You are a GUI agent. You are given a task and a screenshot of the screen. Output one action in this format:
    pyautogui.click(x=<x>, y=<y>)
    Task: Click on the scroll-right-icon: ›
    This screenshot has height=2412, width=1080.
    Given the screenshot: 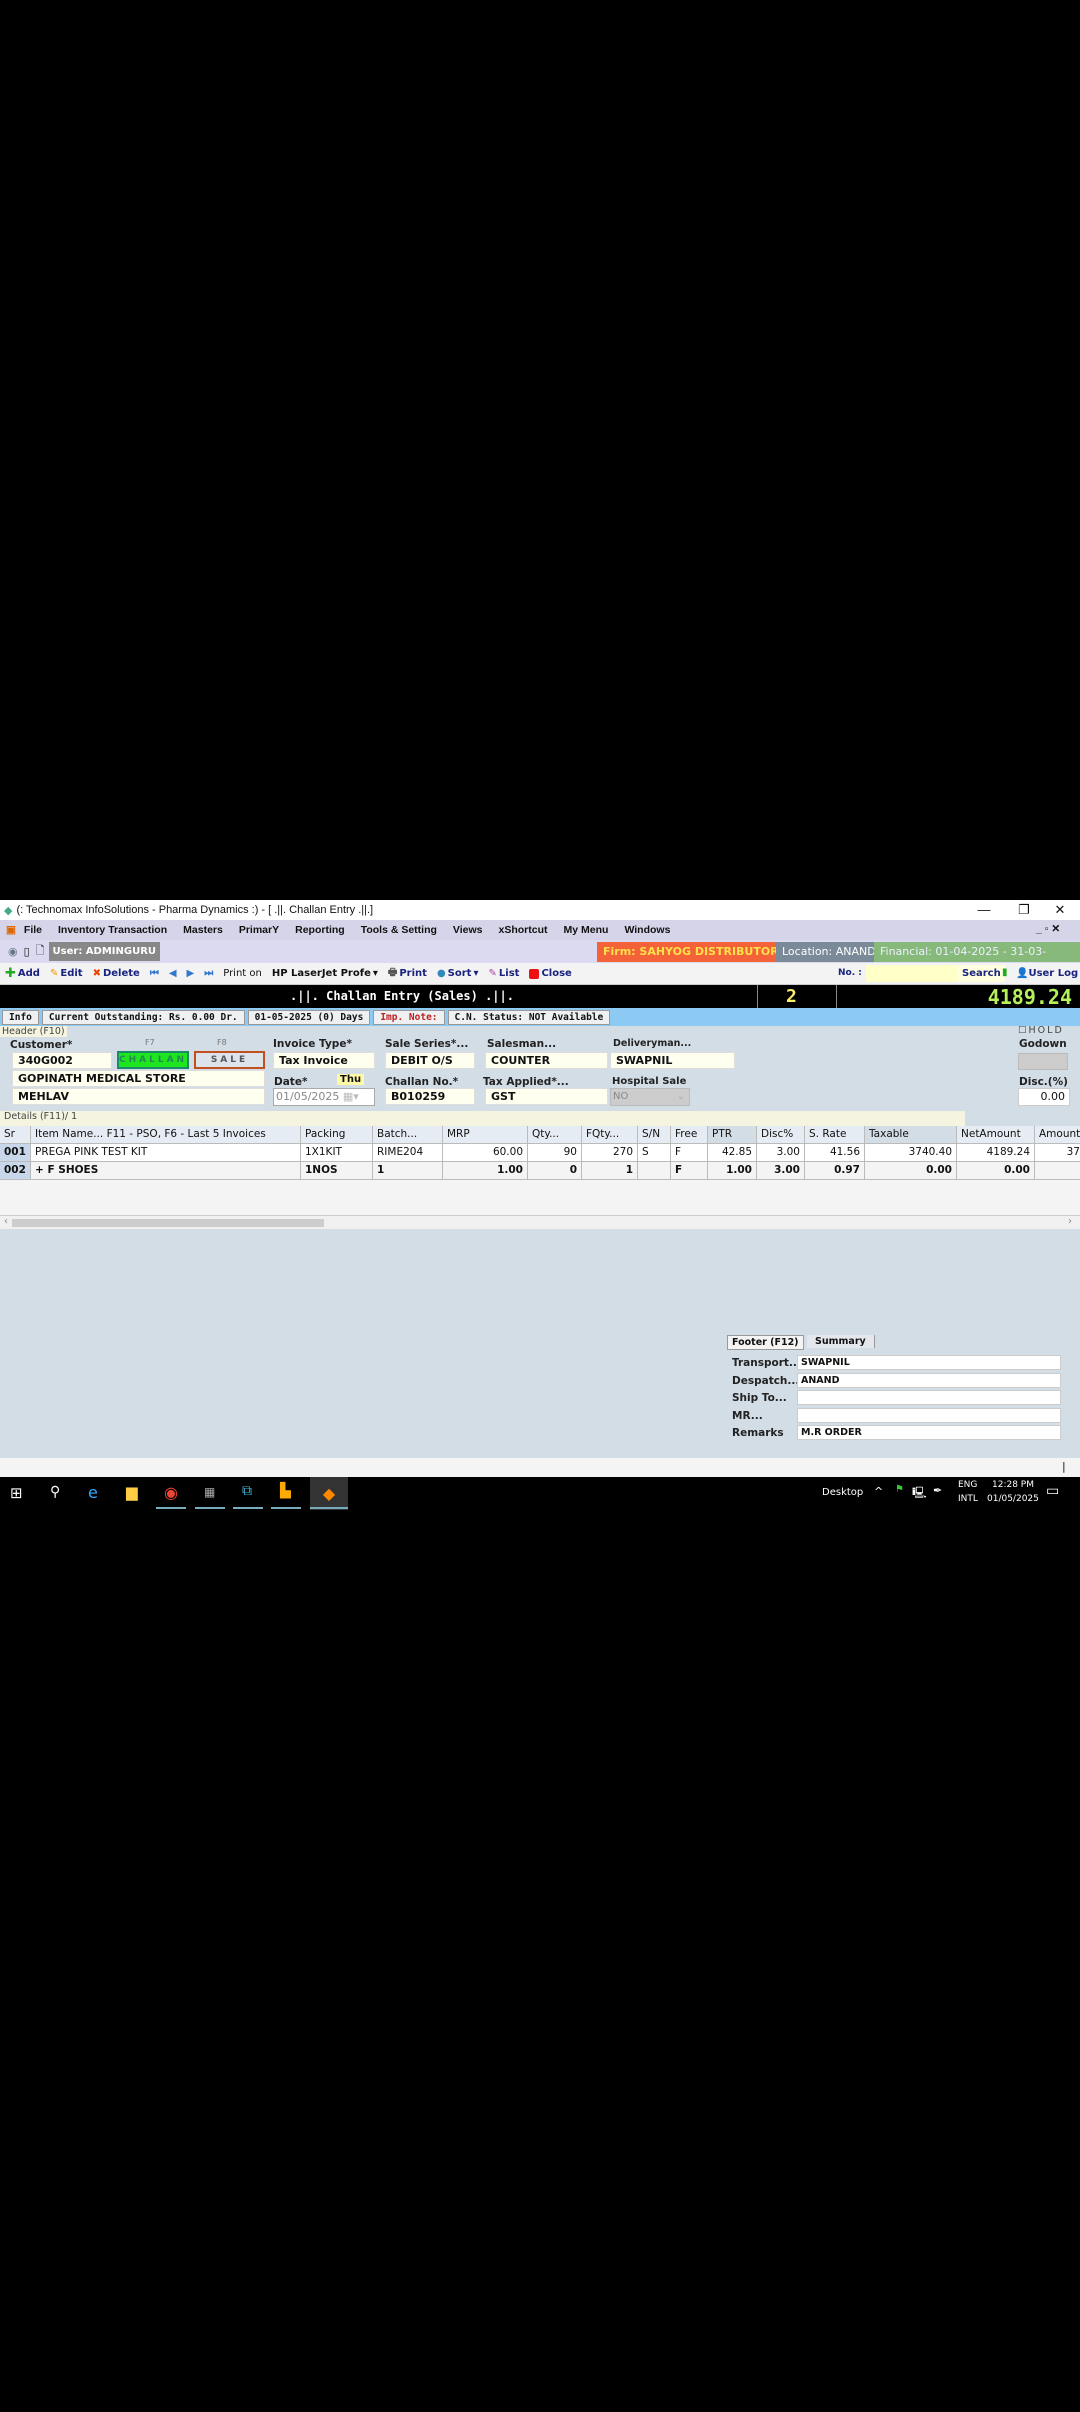 What is the action you would take?
    pyautogui.click(x=1070, y=1221)
    